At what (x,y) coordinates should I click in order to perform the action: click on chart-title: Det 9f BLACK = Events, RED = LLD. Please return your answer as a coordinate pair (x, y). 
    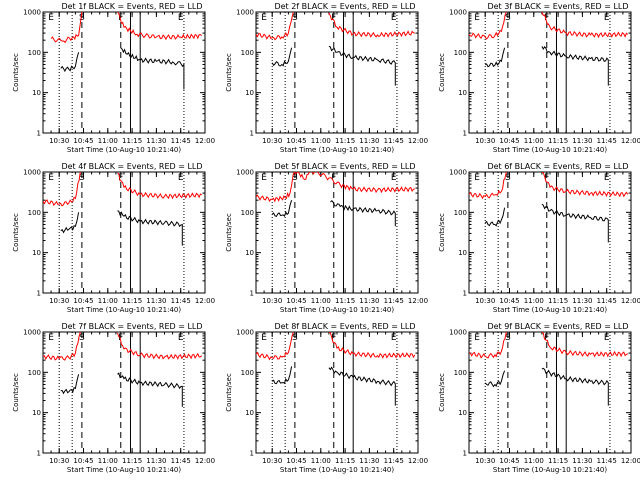
    Looking at the image, I should click on (557, 326).